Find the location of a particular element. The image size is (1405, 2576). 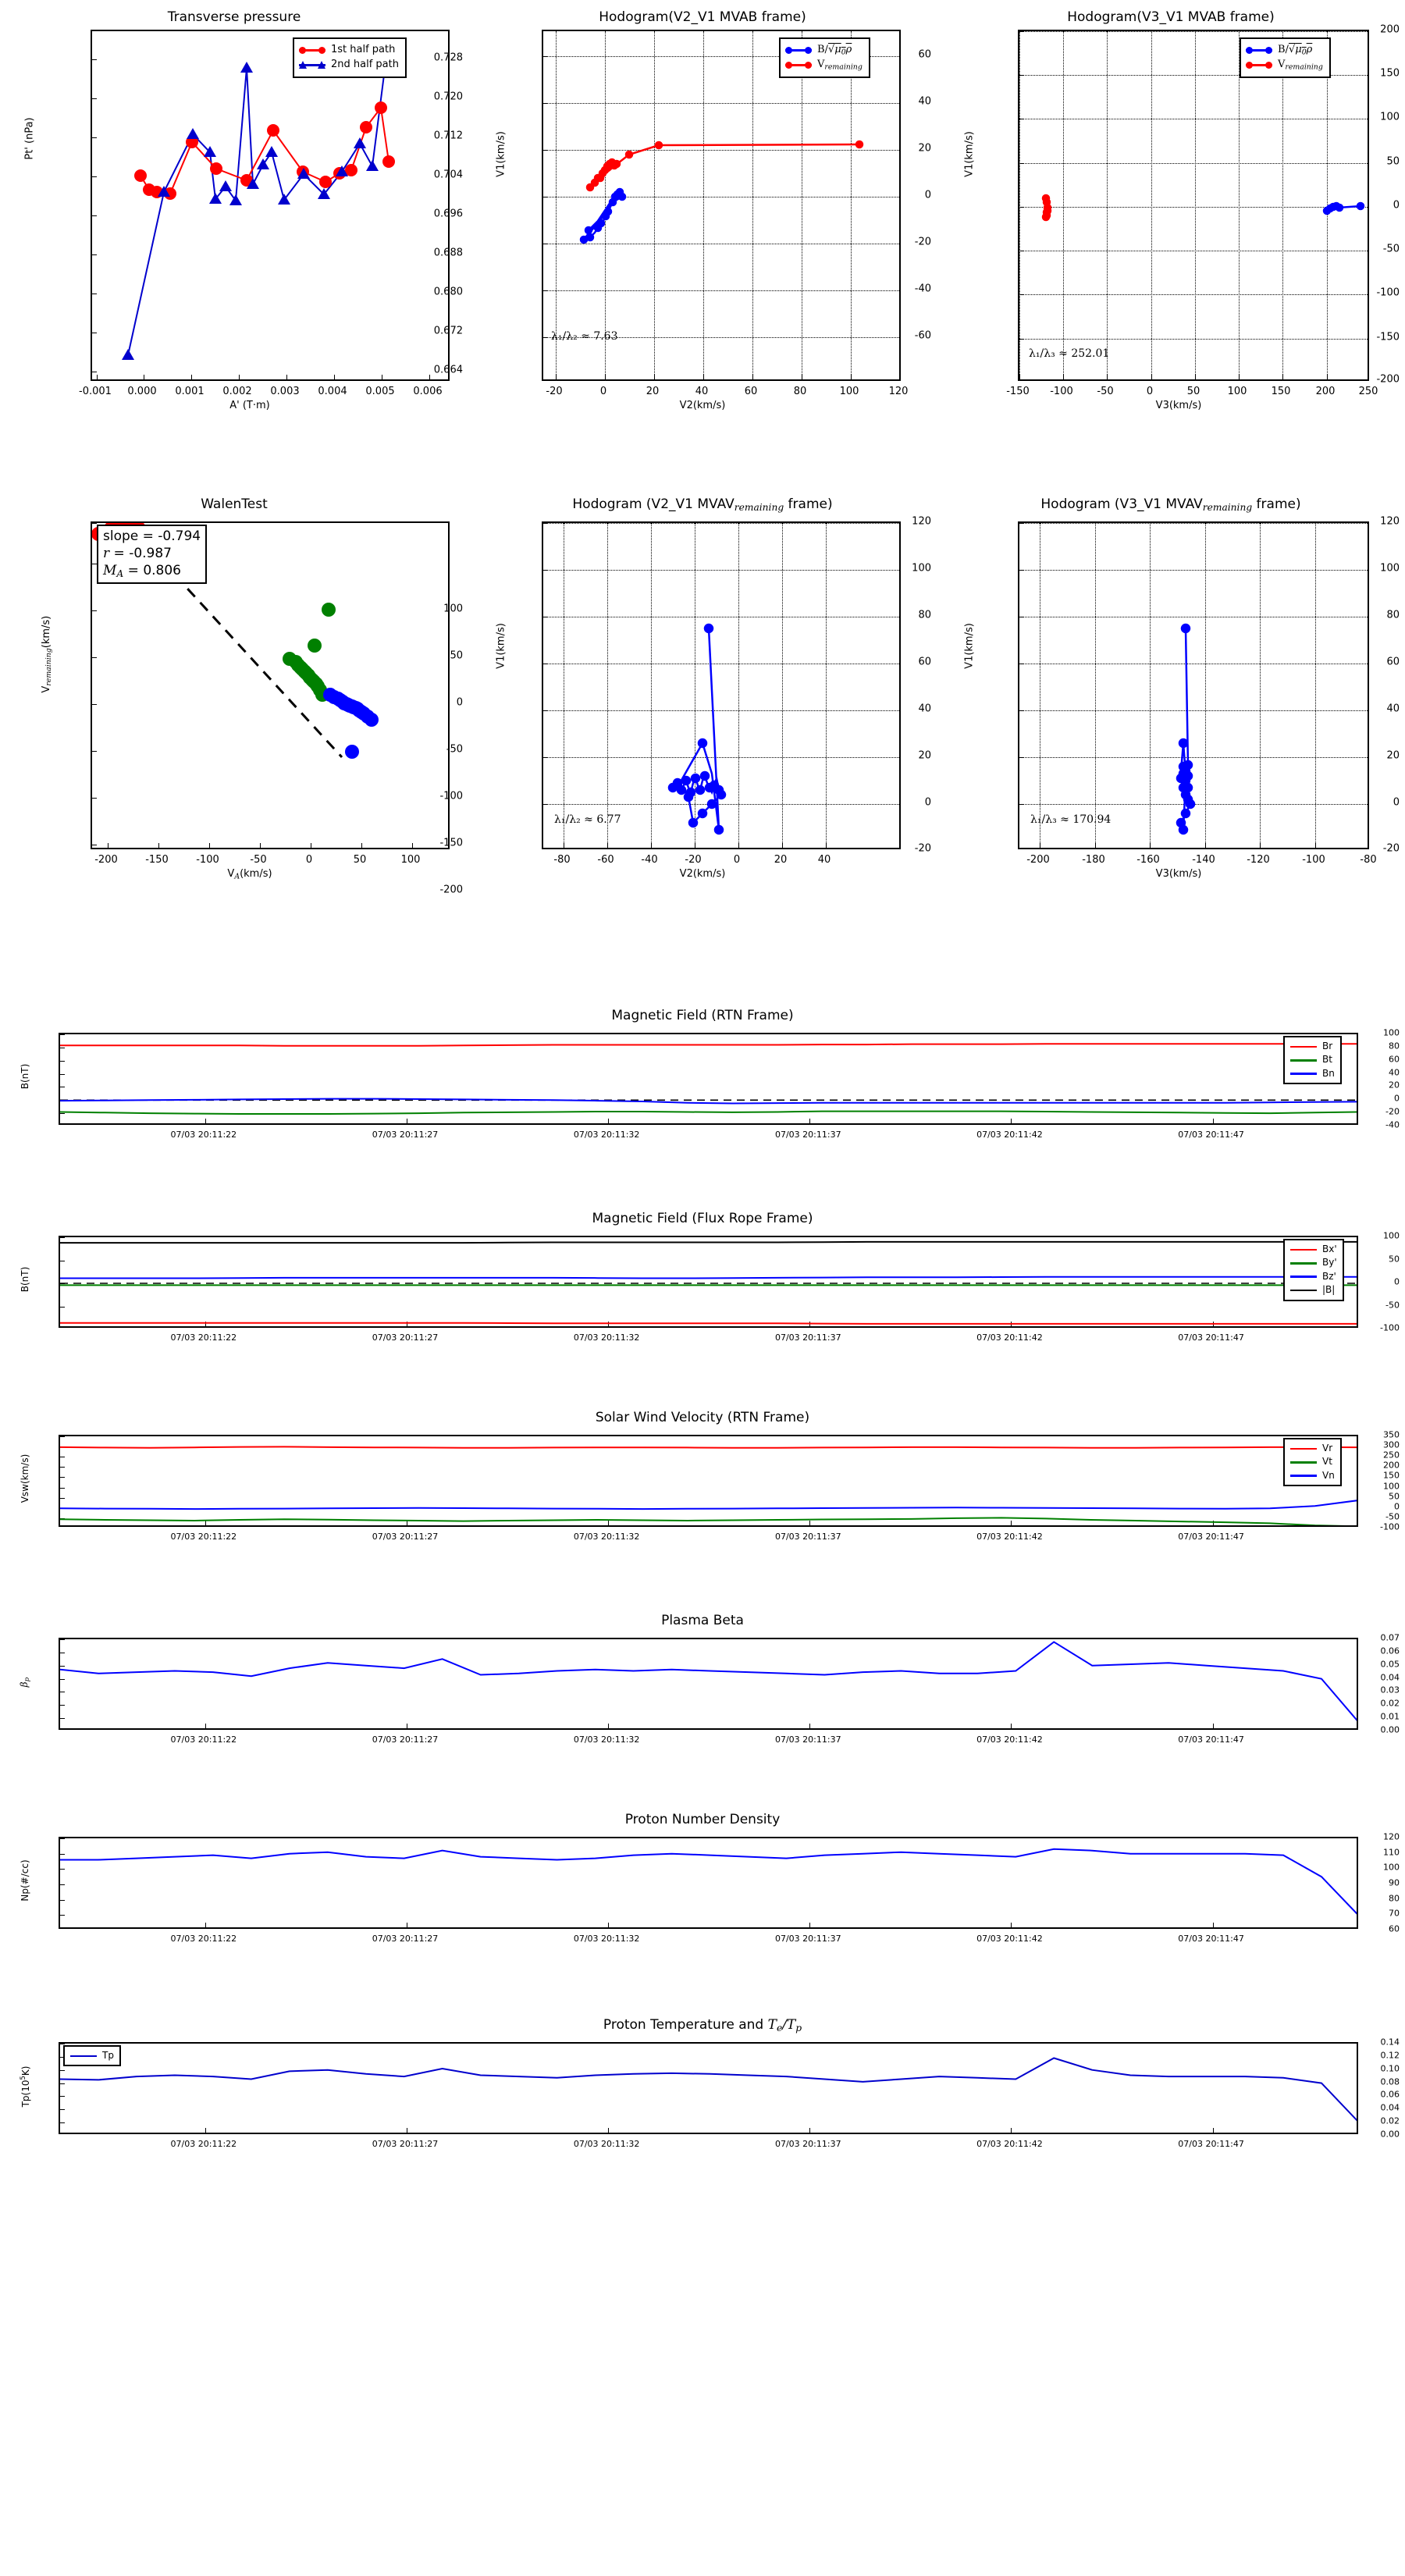

x-tick: 200 is located at coordinates (1325, 391).